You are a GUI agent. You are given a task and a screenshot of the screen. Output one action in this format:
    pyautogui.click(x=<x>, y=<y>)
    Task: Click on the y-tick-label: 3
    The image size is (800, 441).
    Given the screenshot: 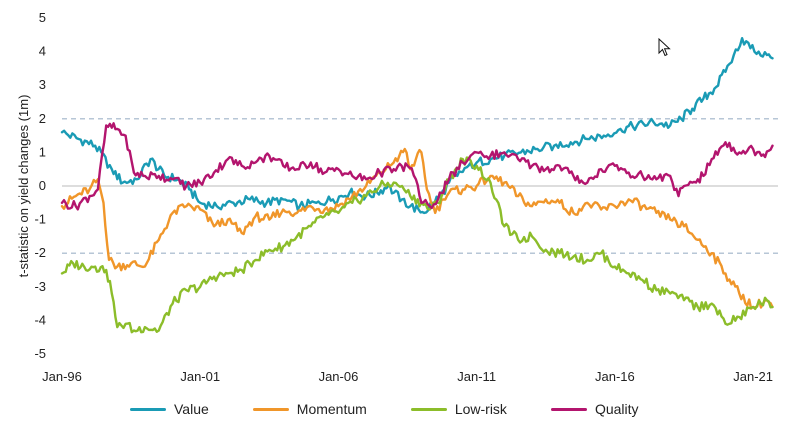 What is the action you would take?
    pyautogui.click(x=42, y=84)
    